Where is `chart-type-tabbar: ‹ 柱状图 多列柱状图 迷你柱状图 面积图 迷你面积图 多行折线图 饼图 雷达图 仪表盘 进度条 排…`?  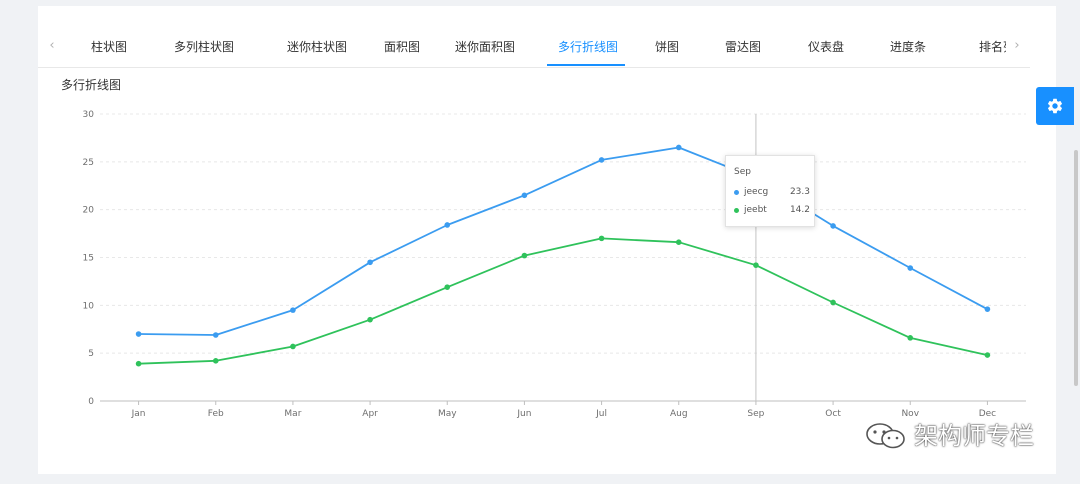
chart-type-tabbar: ‹ 柱状图 多列柱状图 迷你柱状图 面积图 迷你面积图 多行折线图 饼图 雷达图 仪表盘 进度条 排… is located at coordinates (534, 49).